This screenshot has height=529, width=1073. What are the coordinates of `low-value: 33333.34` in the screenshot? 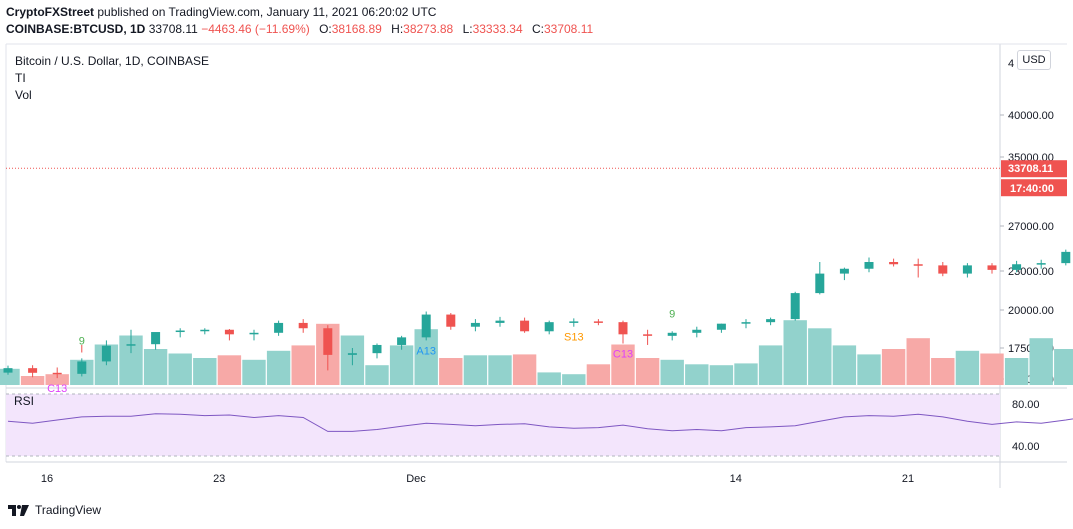 It's located at (497, 29).